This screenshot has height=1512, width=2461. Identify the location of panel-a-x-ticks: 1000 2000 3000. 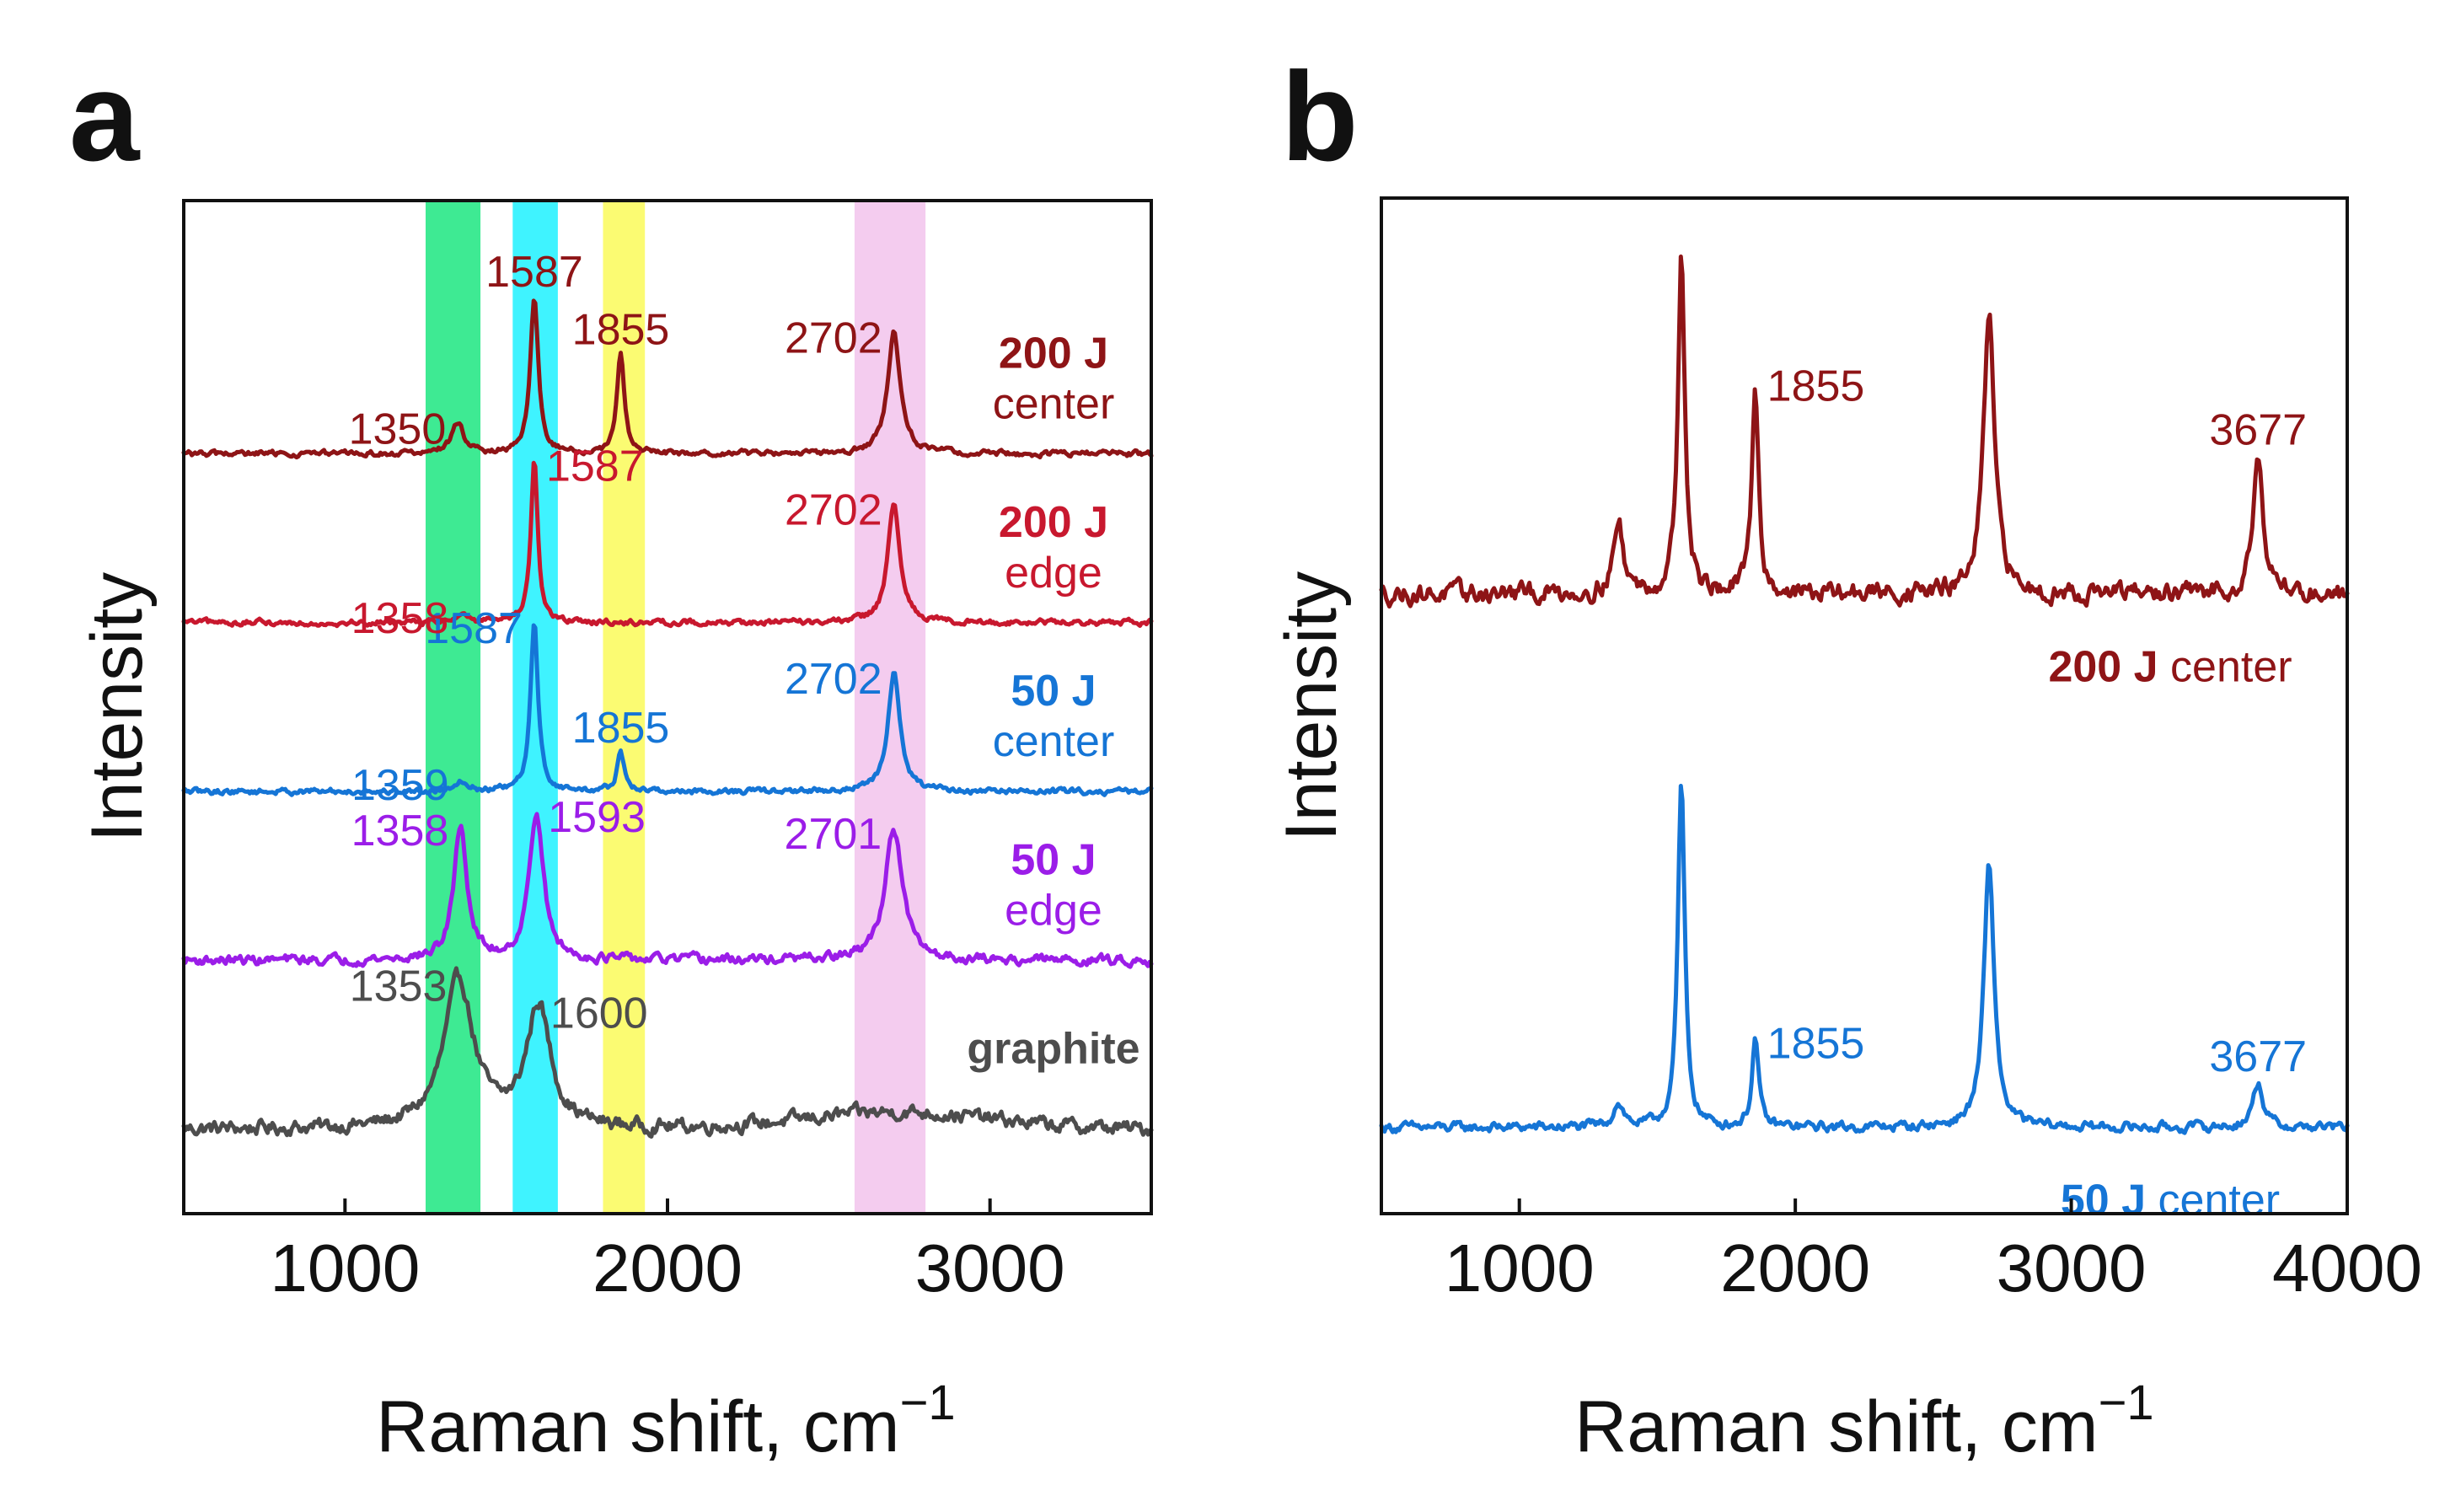
(667, 1252).